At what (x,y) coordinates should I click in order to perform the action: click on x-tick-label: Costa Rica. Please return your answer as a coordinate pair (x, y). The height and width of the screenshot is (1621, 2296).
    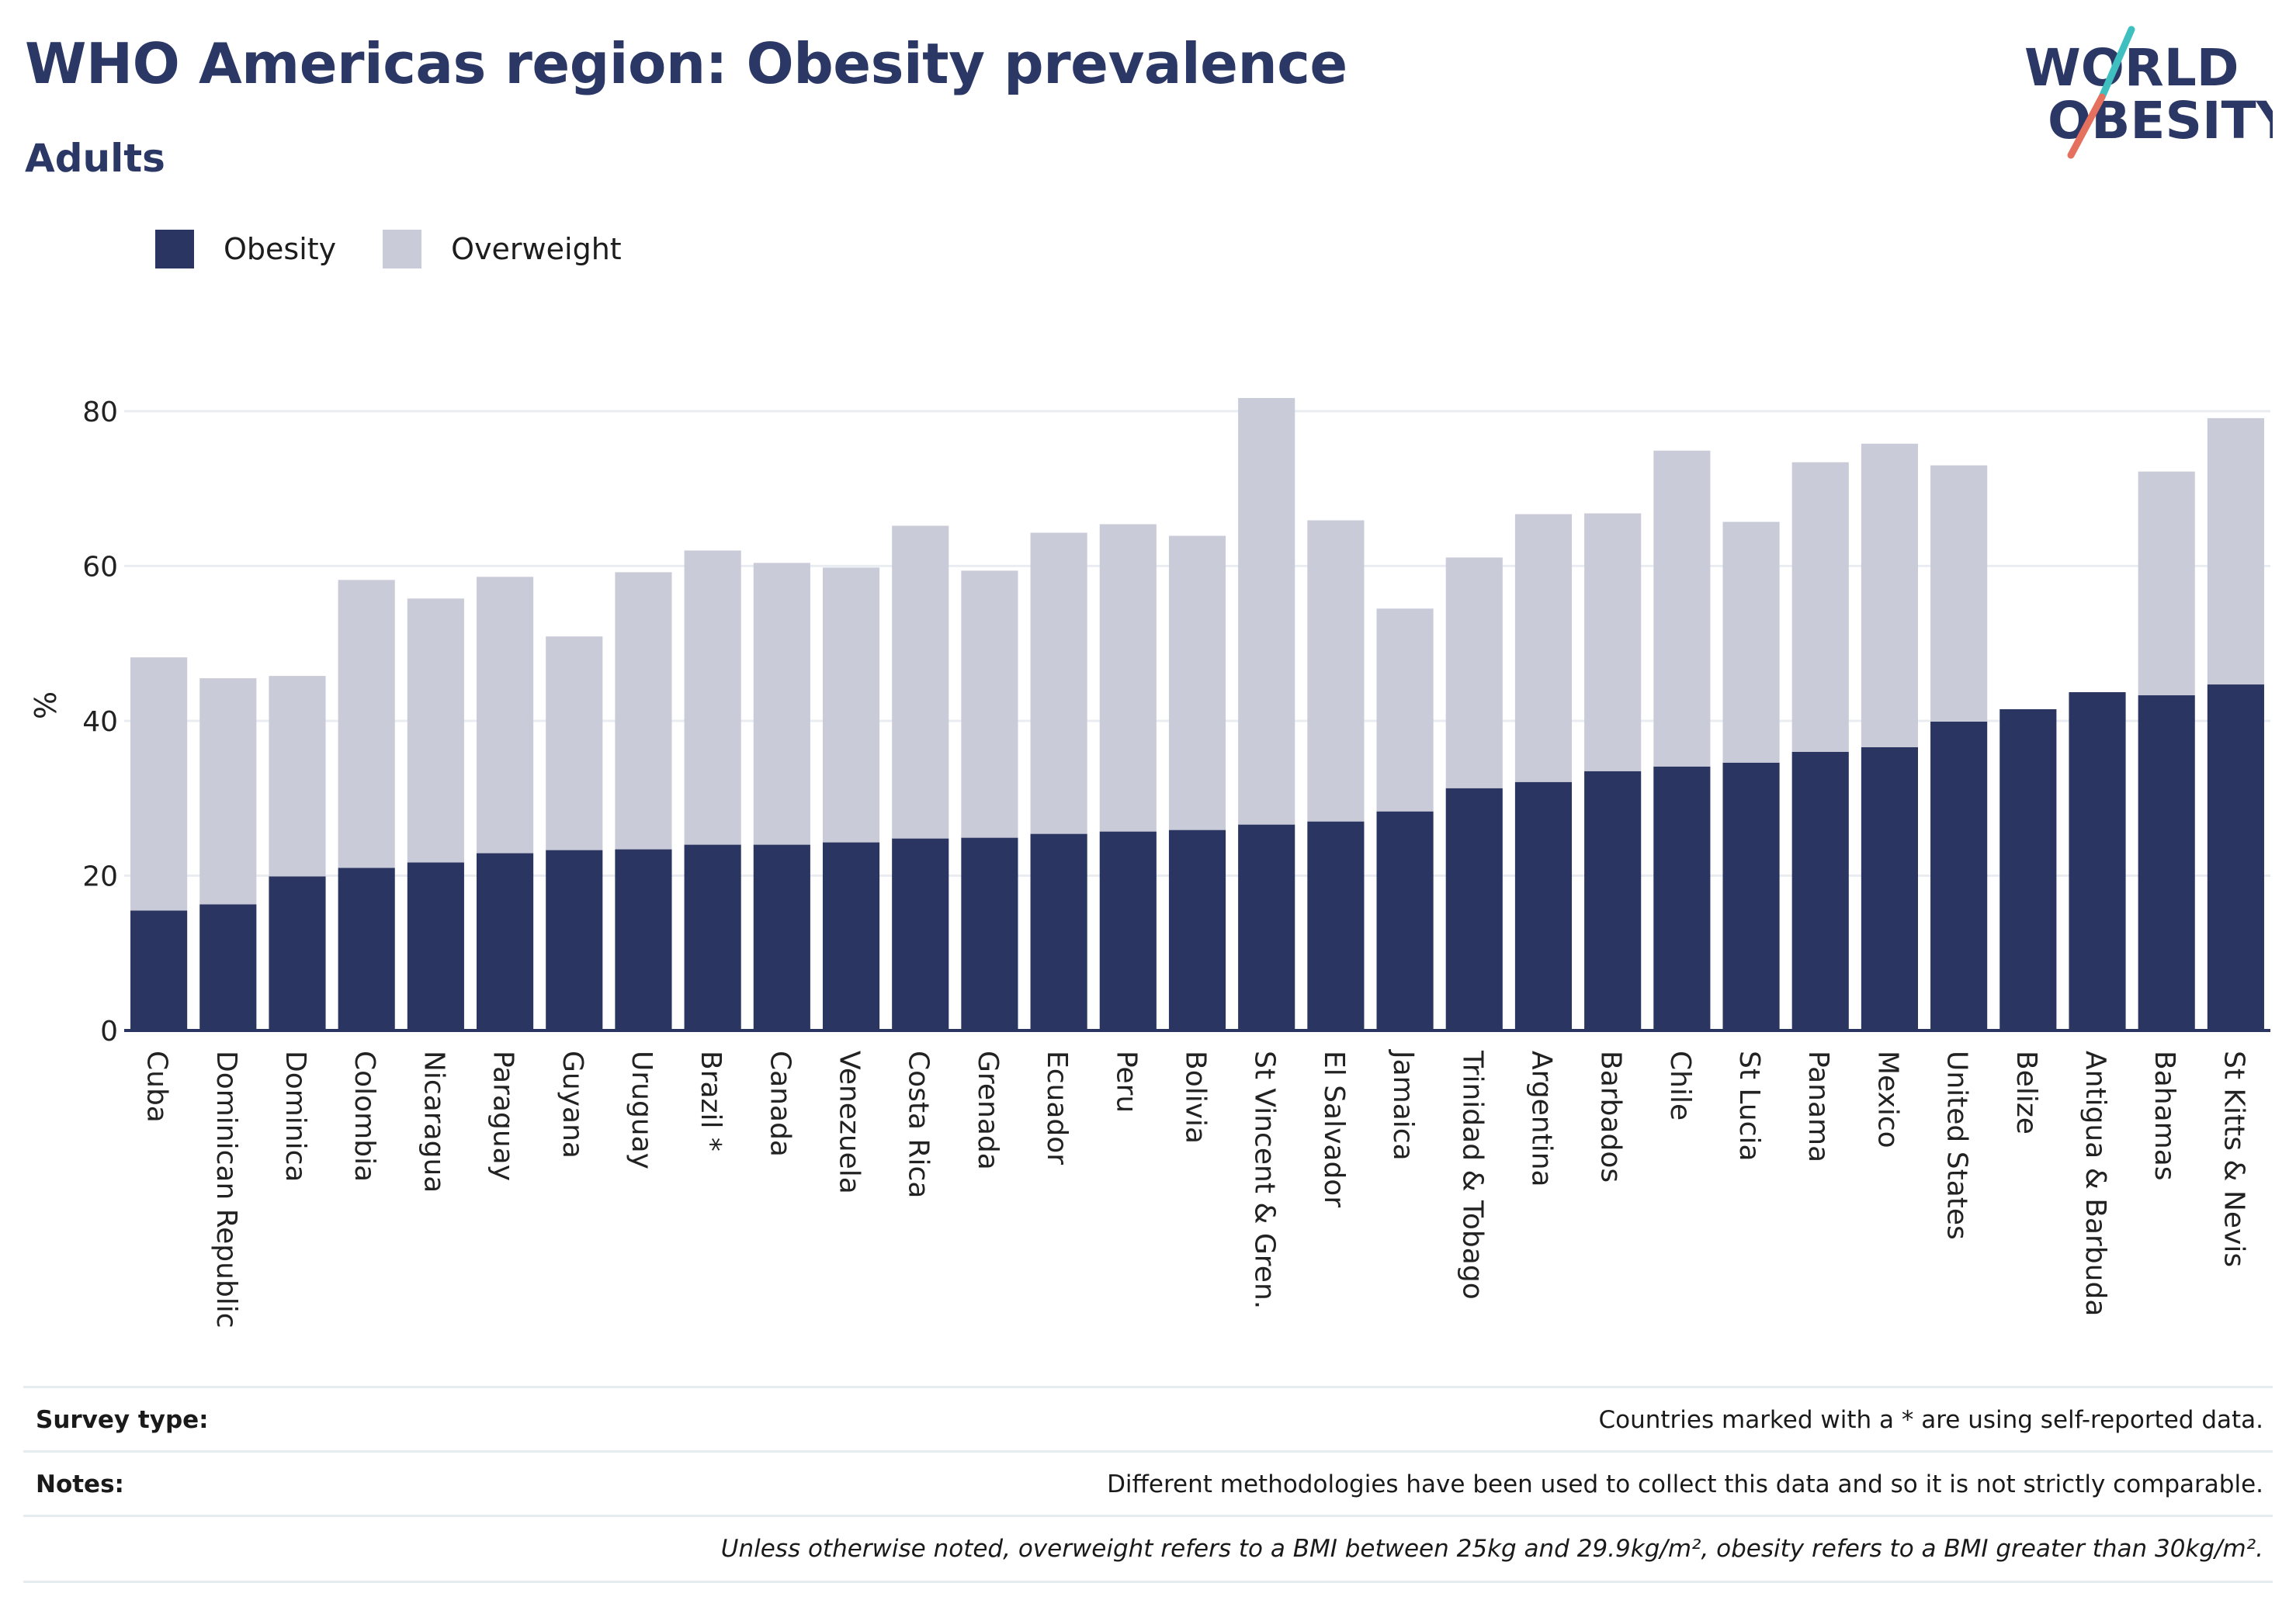
    Looking at the image, I should click on (919, 1124).